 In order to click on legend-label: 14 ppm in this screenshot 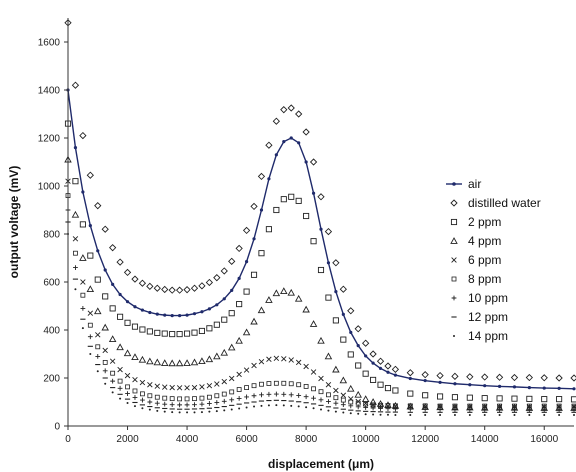, I will do `click(488, 336)`.